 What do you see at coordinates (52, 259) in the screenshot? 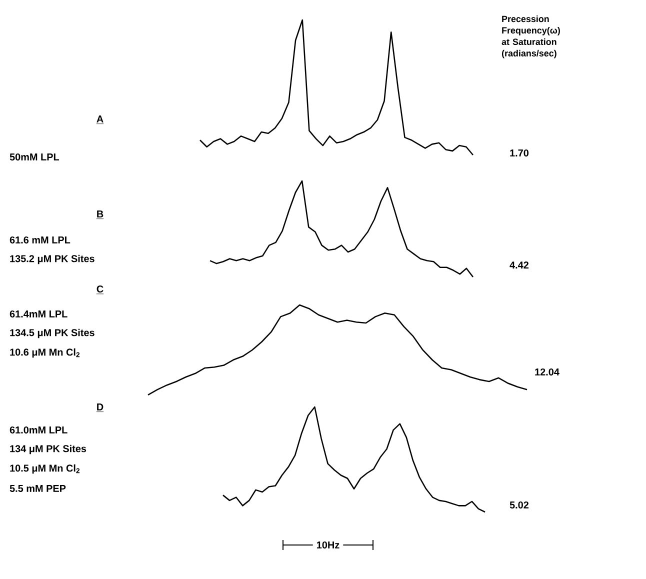
I see `text: 135.2 μM PK Sites` at bounding box center [52, 259].